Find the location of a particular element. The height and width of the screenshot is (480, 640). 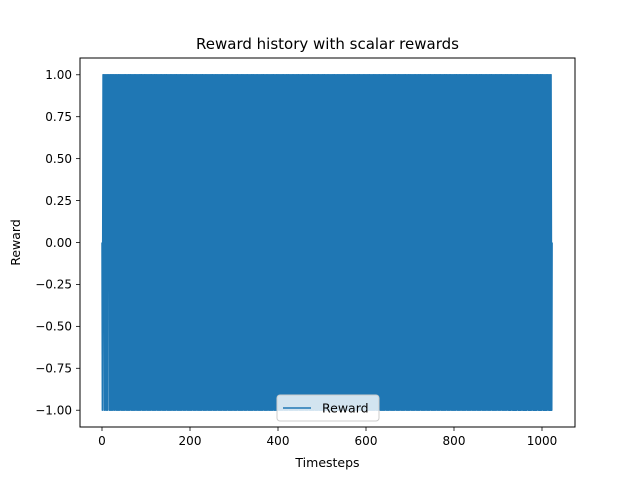

y-tick-label: 1.00 is located at coordinates (58, 75).